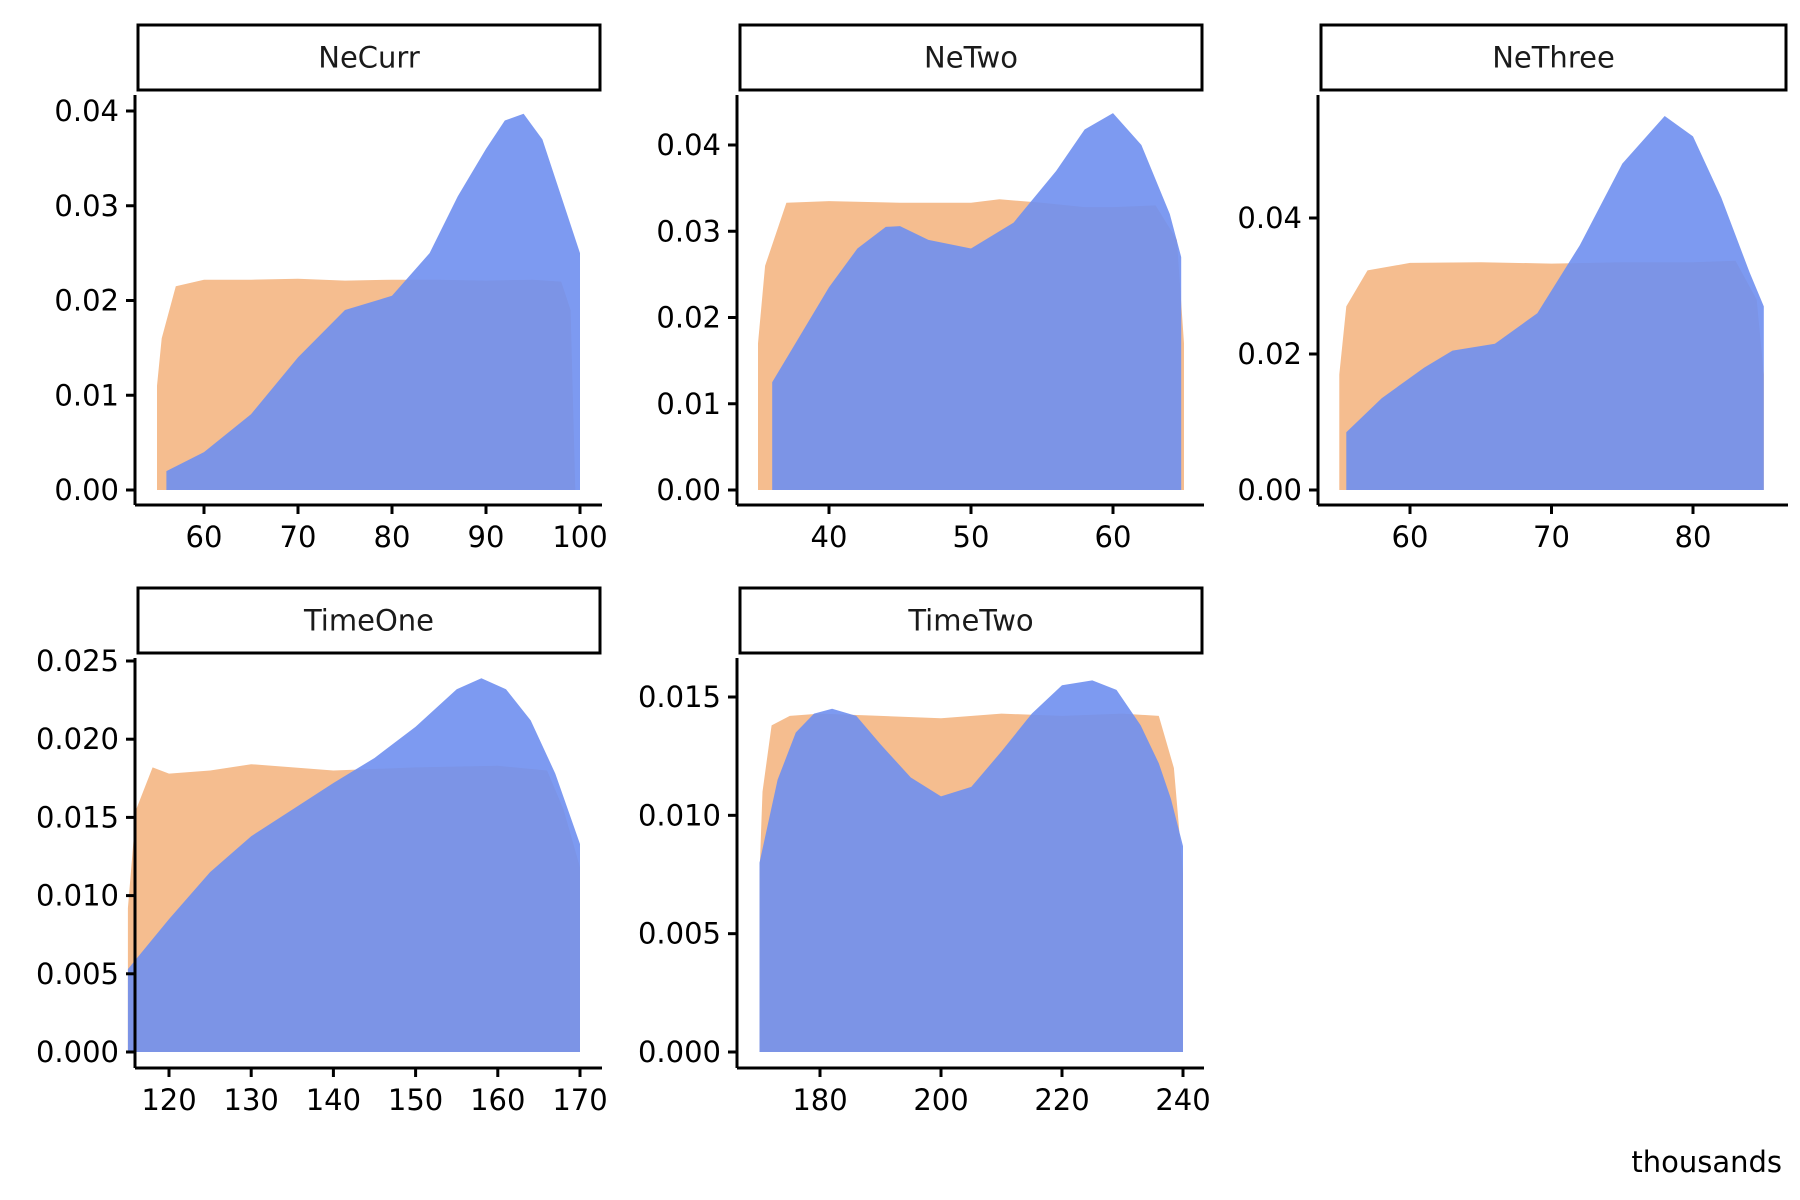  Describe the element at coordinates (579, 537) in the screenshot. I see `x-tick-label: 100` at that location.